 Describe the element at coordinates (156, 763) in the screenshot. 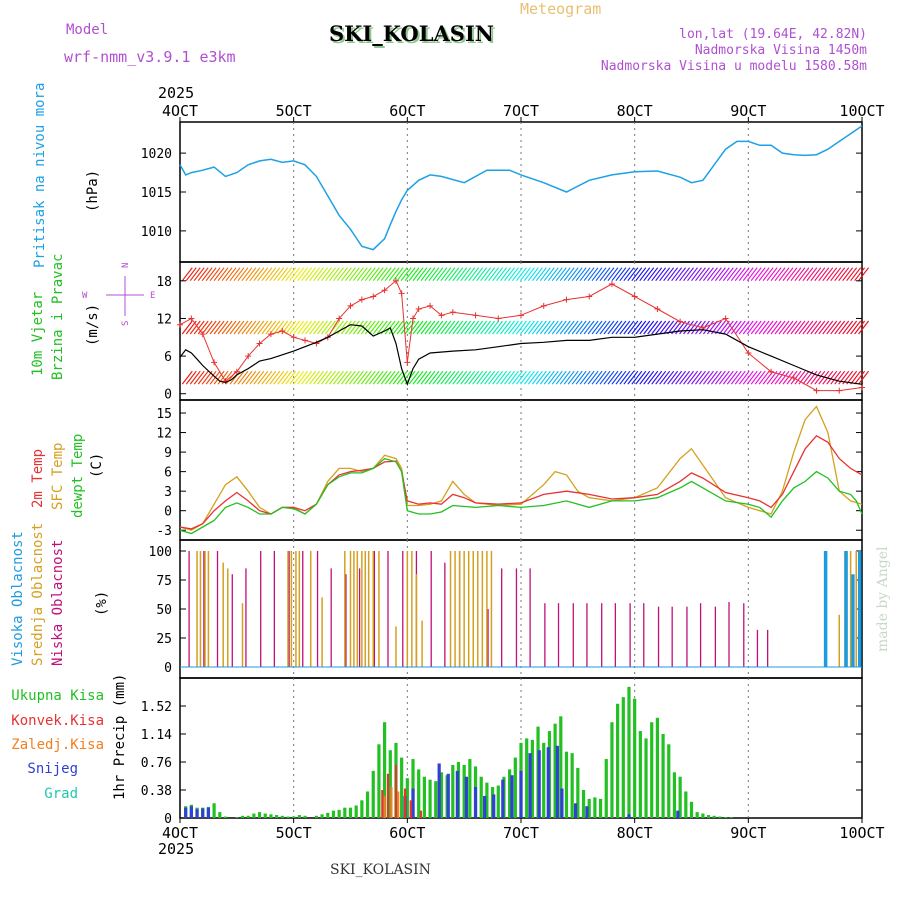

I see `y-tick-label: 0.76` at that location.